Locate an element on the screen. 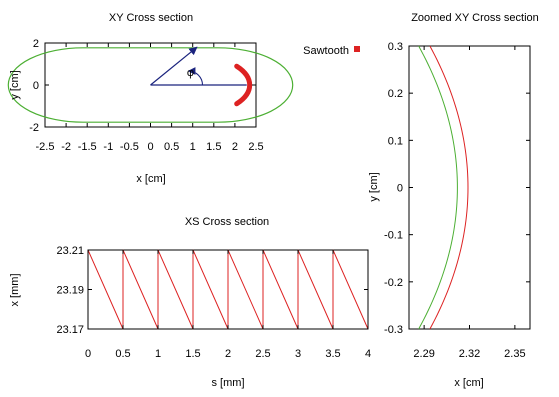  xs-ylabel: x [mm] is located at coordinates (15, 290).